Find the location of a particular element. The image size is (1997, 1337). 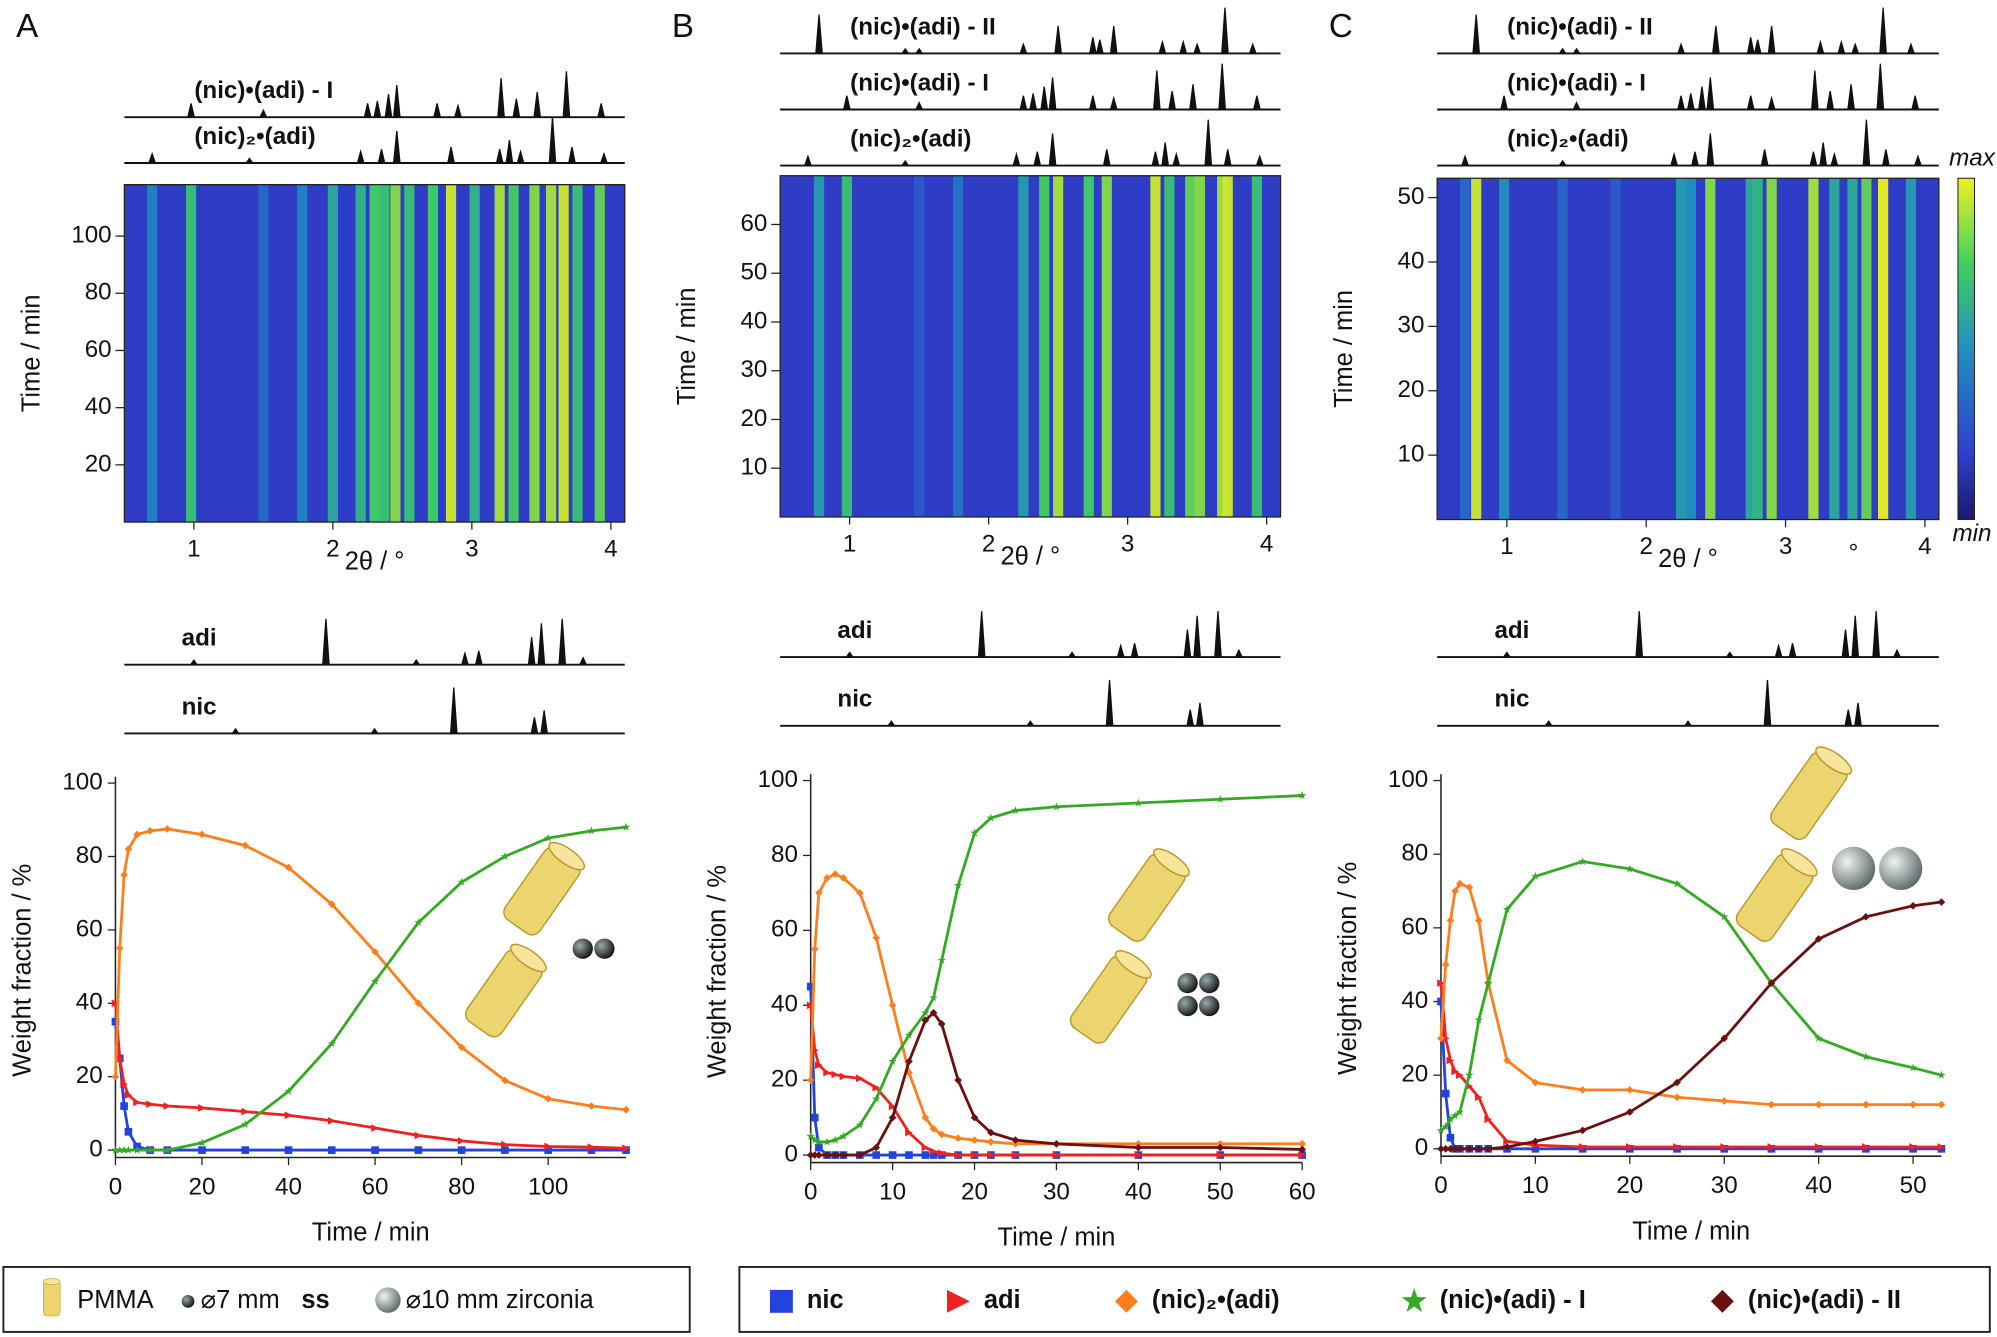

y-axis-label: Weight fraction / % is located at coordinates (1348, 968).